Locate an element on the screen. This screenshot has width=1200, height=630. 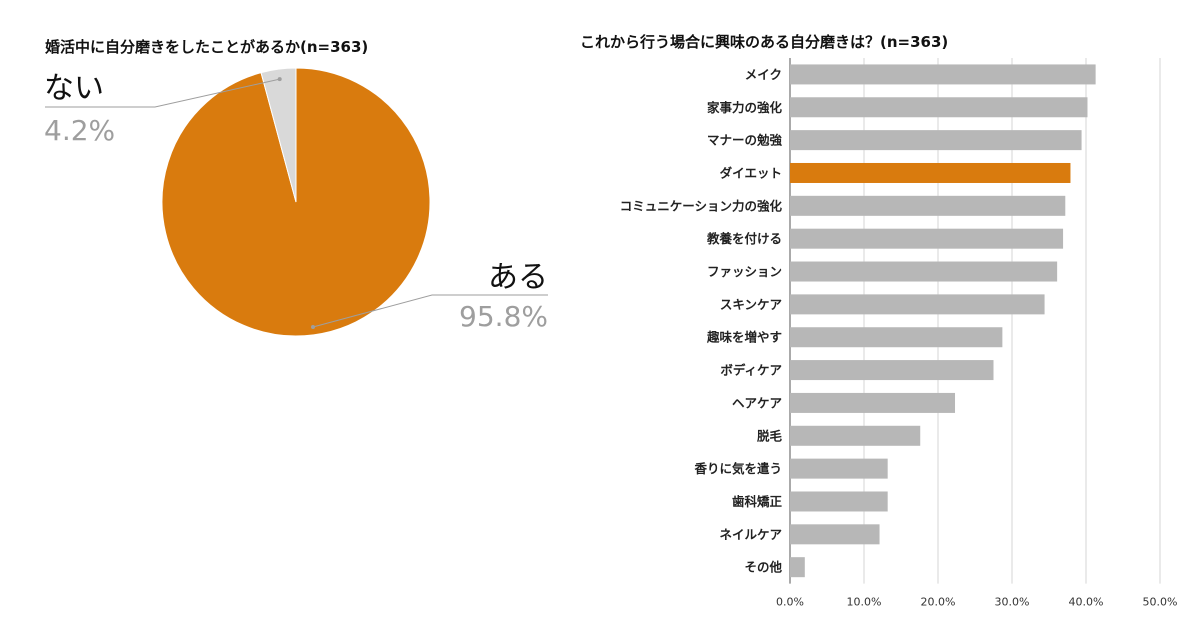
x-tick-label: 10.0% is located at coordinates (864, 602).